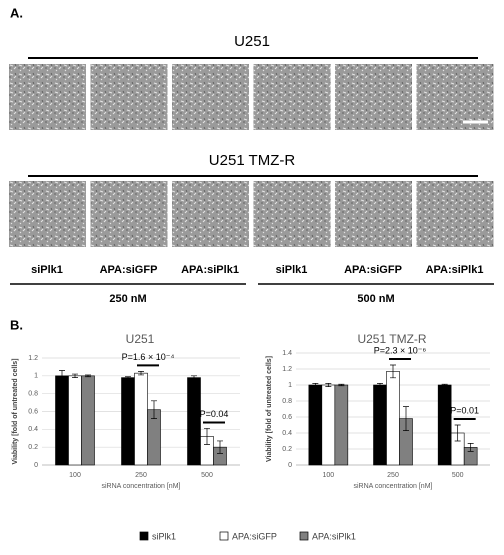 This screenshot has height=555, width=504. Describe the element at coordinates (391, 339) in the screenshot. I see `chart-title: U251 TMZ-R` at that location.